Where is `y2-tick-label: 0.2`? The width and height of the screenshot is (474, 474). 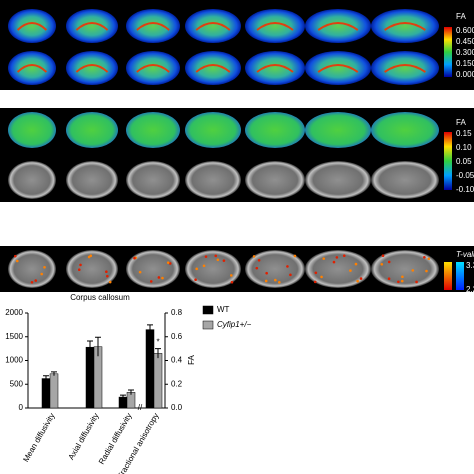 y2-tick-label: 0.2 is located at coordinates (177, 383).